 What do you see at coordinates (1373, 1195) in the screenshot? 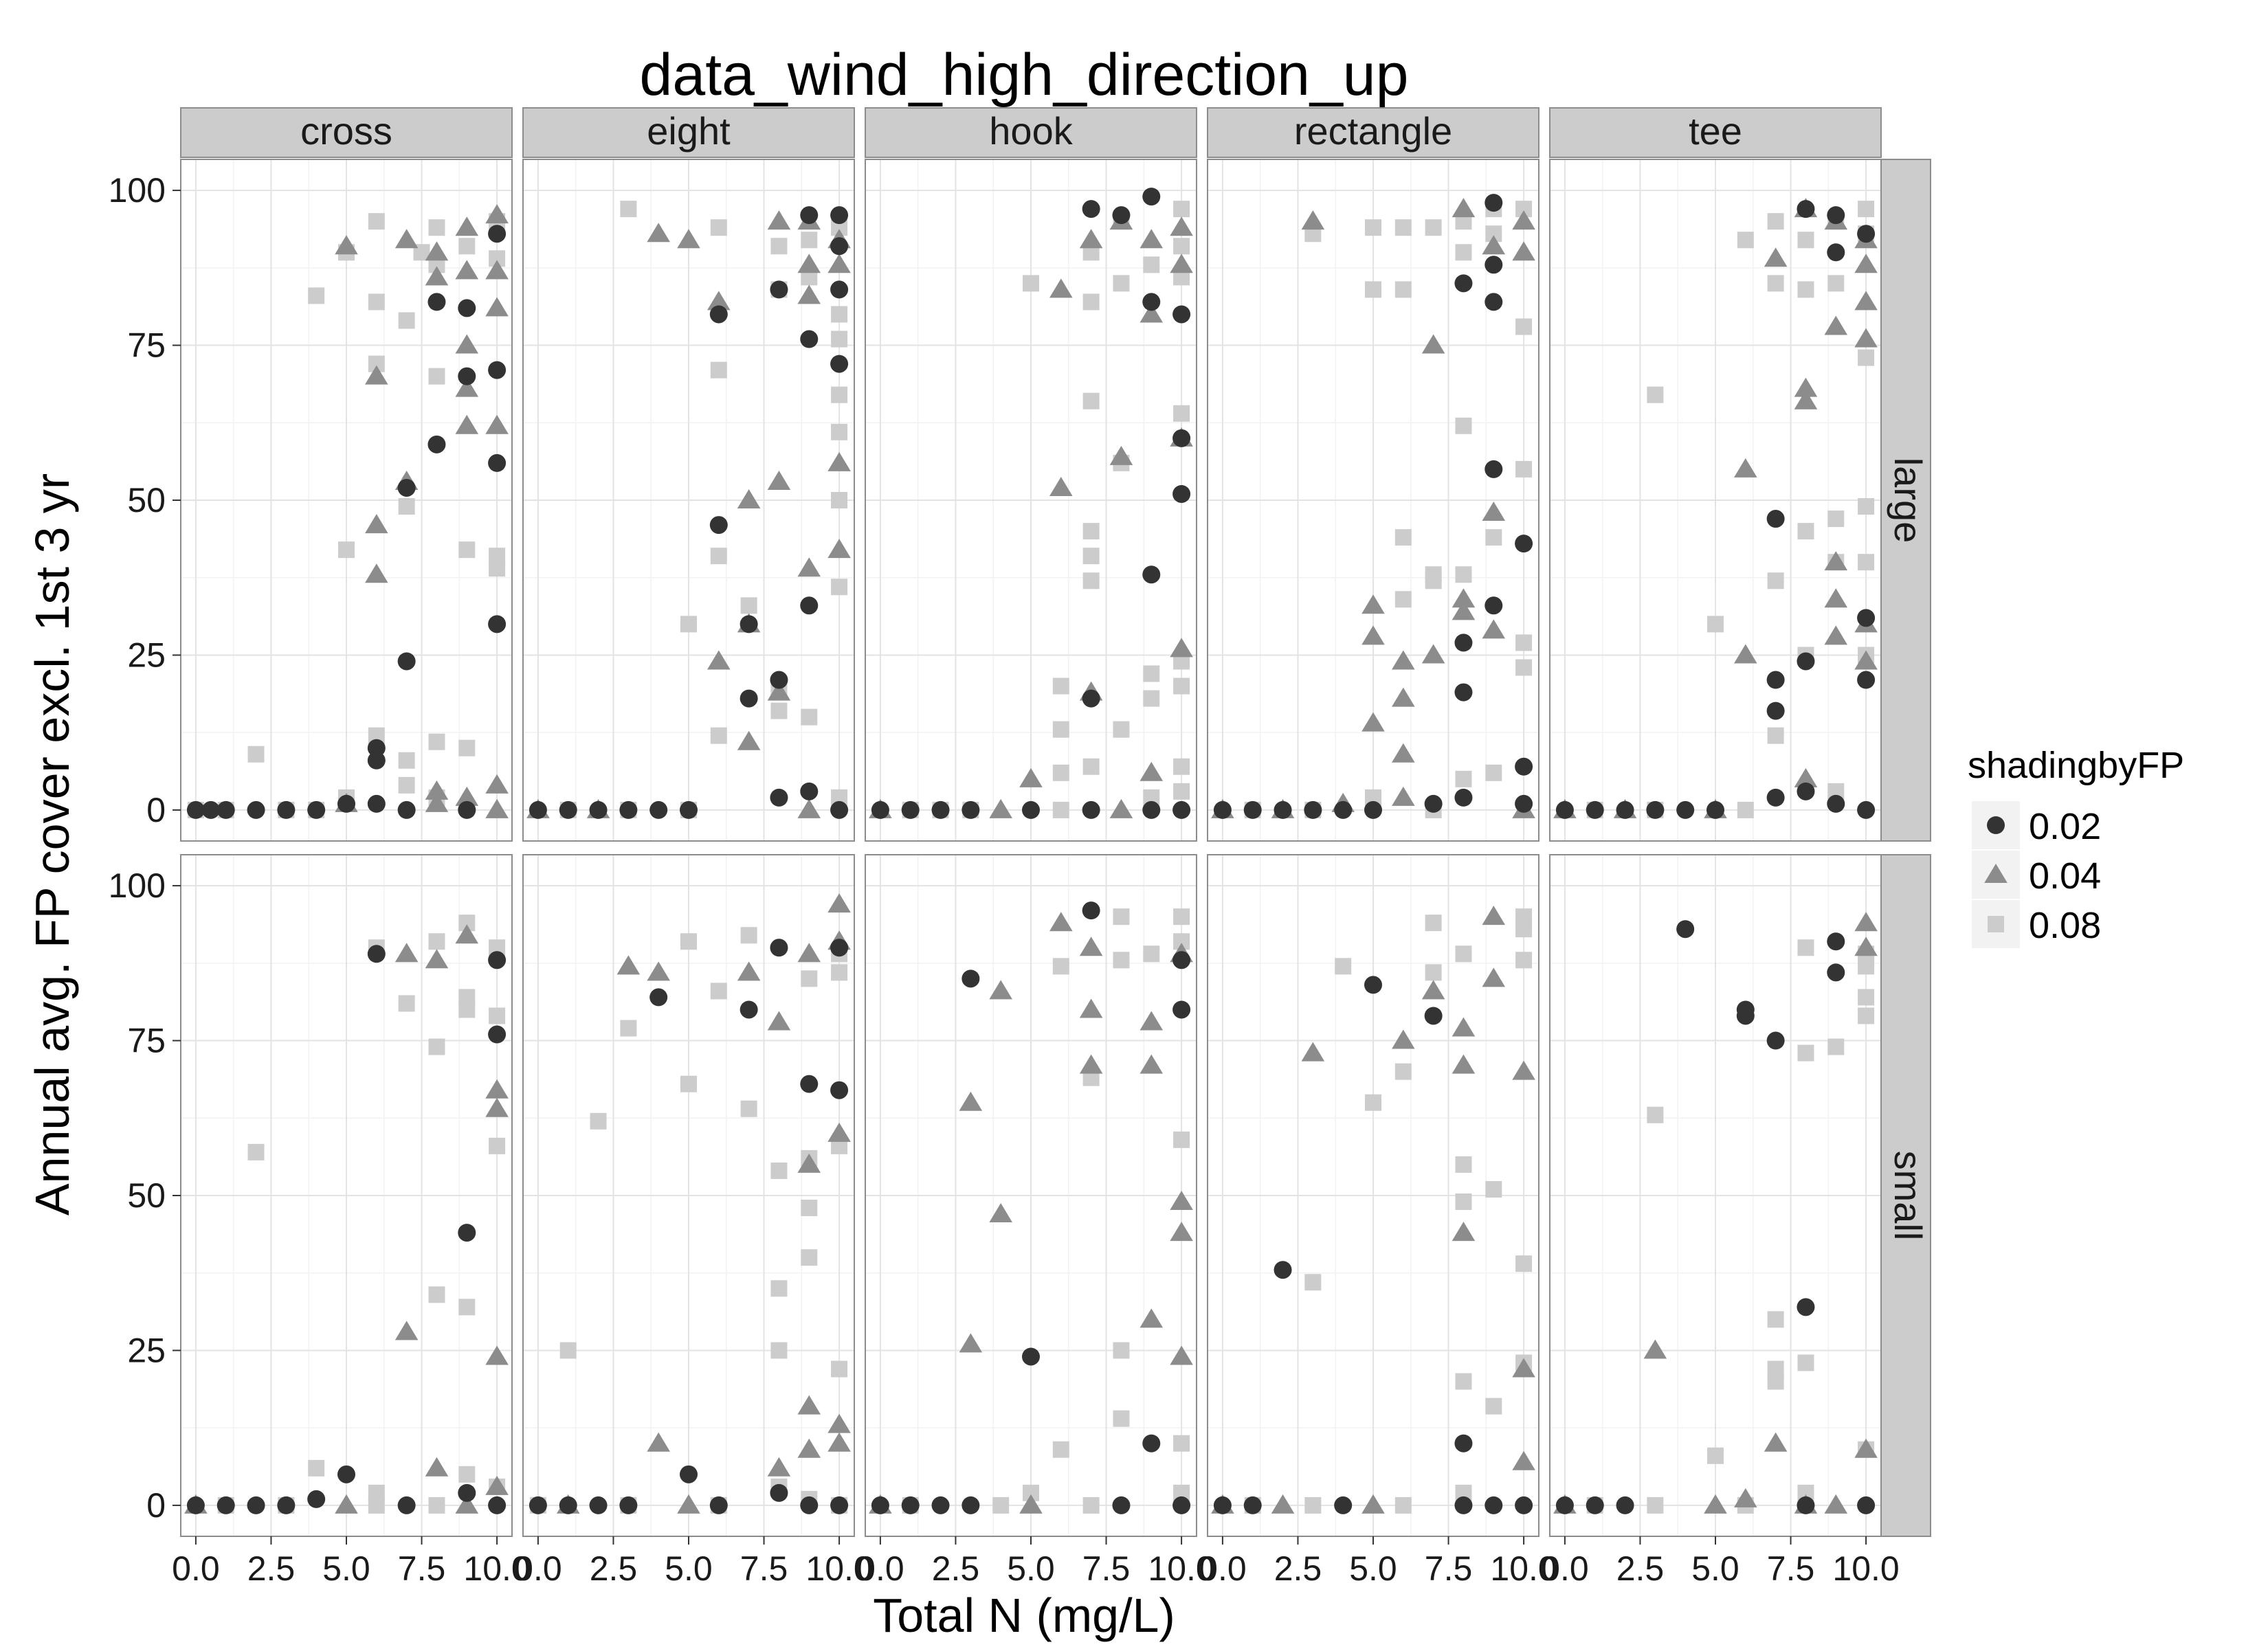
I see `panel-small-rectangle` at bounding box center [1373, 1195].